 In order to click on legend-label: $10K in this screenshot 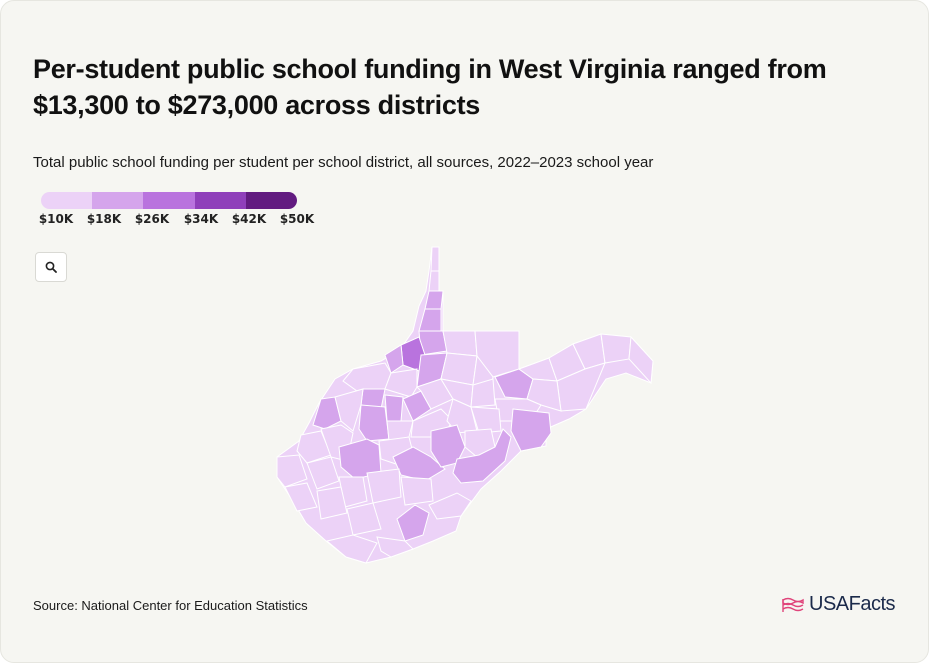, I will do `click(56, 219)`.